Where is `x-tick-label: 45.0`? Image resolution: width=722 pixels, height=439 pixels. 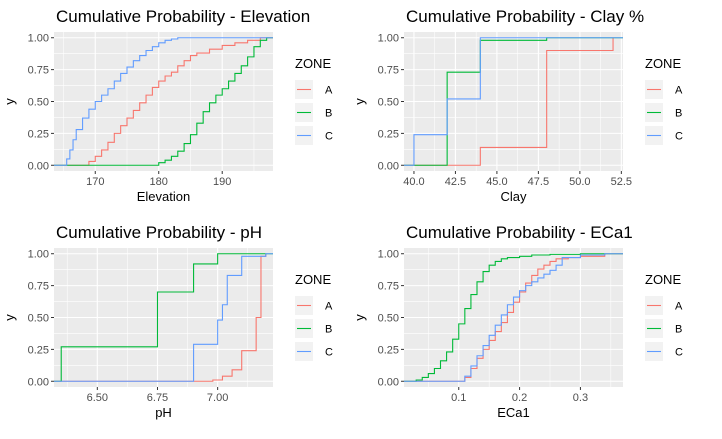
x-tick-label: 45.0 is located at coordinates (496, 182).